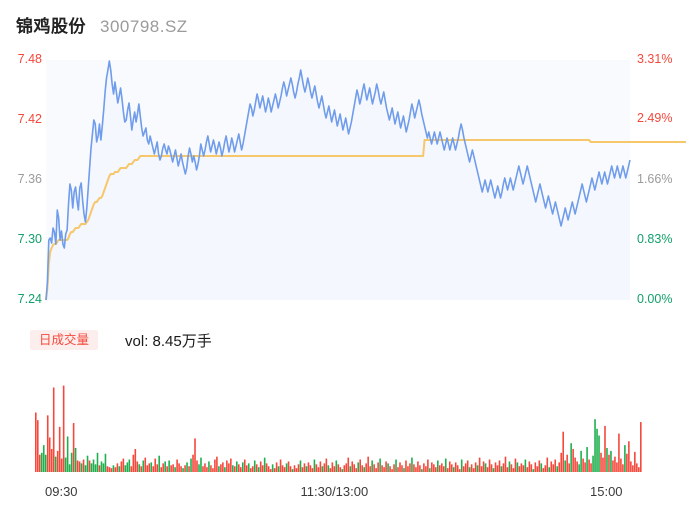 The width and height of the screenshot is (686, 524). Describe the element at coordinates (343, 340) in the screenshot. I see `volume-header: 日成交量 vol: 8.45万手` at that location.